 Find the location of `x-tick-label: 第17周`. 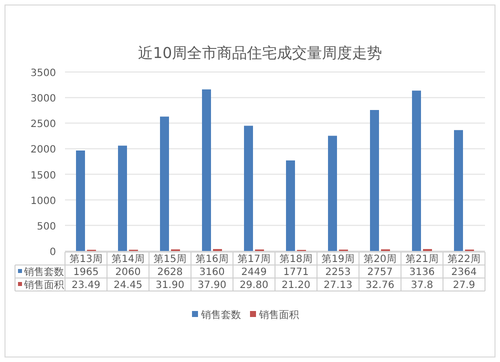

x-tick-label: 第17周 is located at coordinates (254, 259).